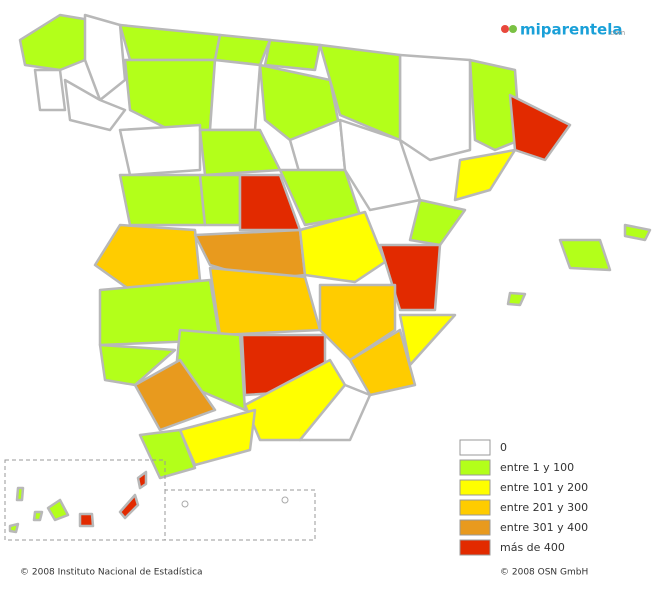 This screenshot has height=600, width=660. What do you see at coordinates (544, 487) in the screenshot?
I see `legend-label: entre 101 y 200` at bounding box center [544, 487].